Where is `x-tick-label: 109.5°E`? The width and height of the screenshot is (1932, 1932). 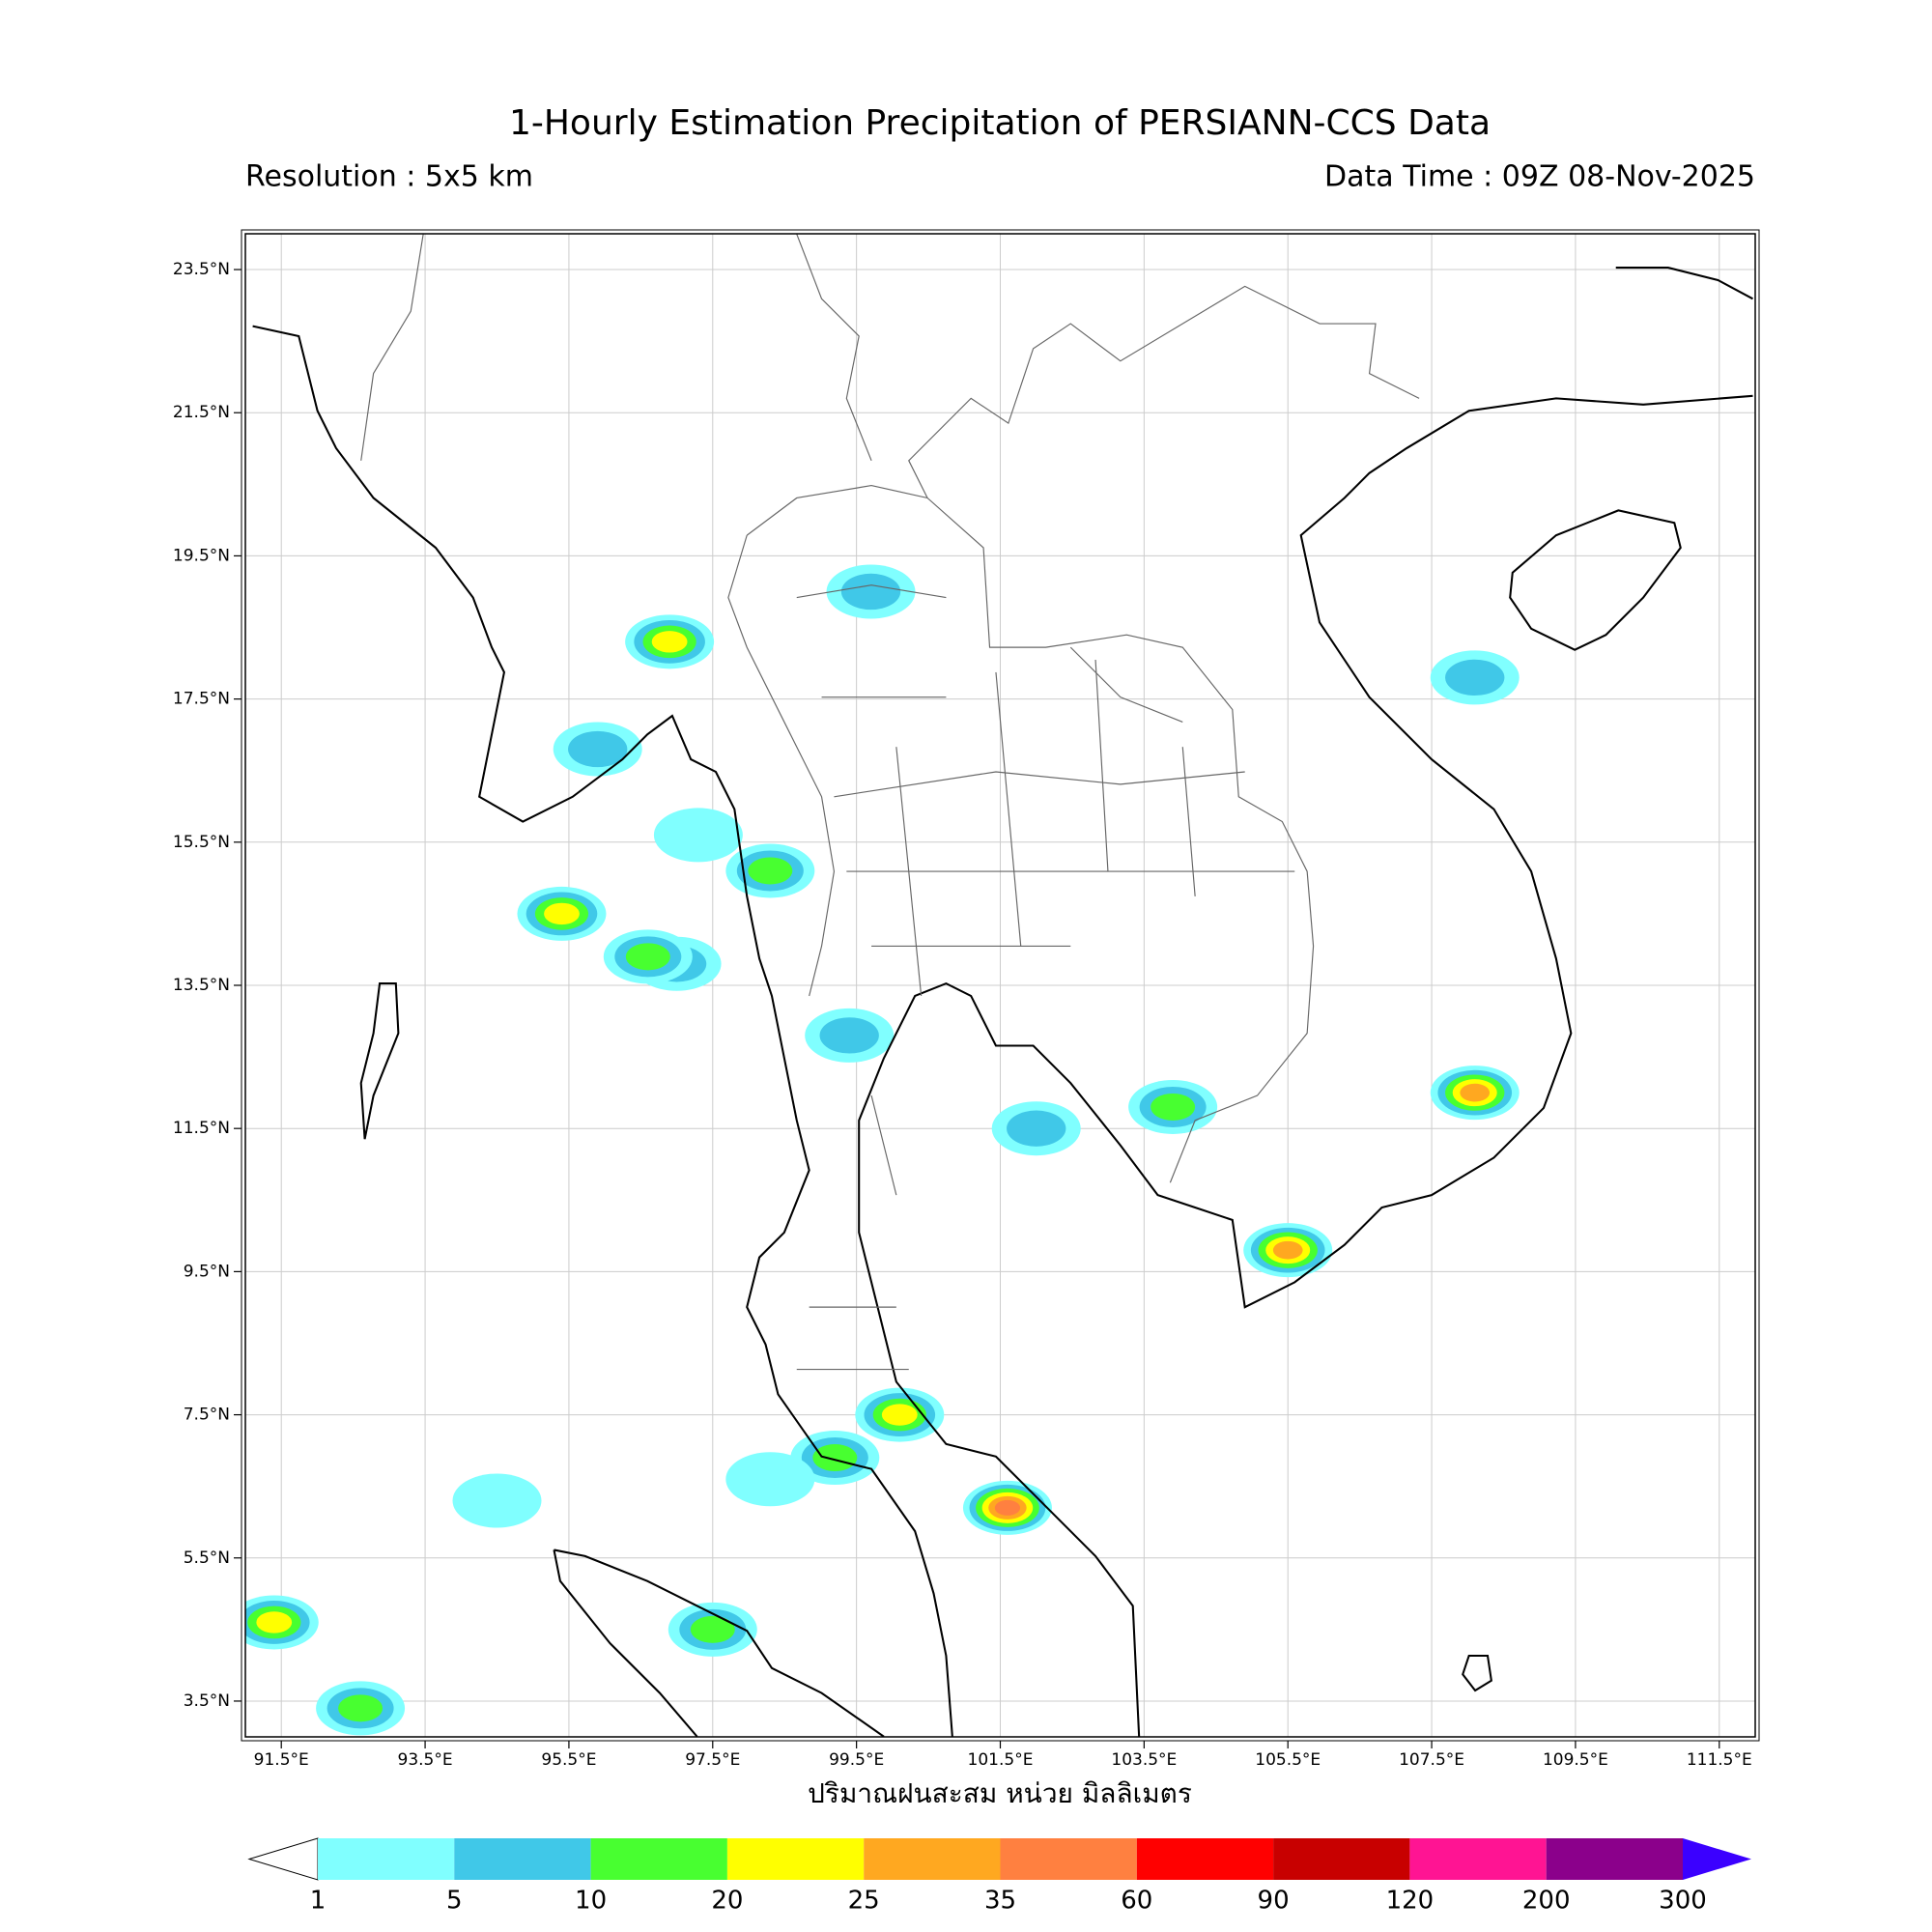
x-tick-label: 109.5°E is located at coordinates (1575, 1760).